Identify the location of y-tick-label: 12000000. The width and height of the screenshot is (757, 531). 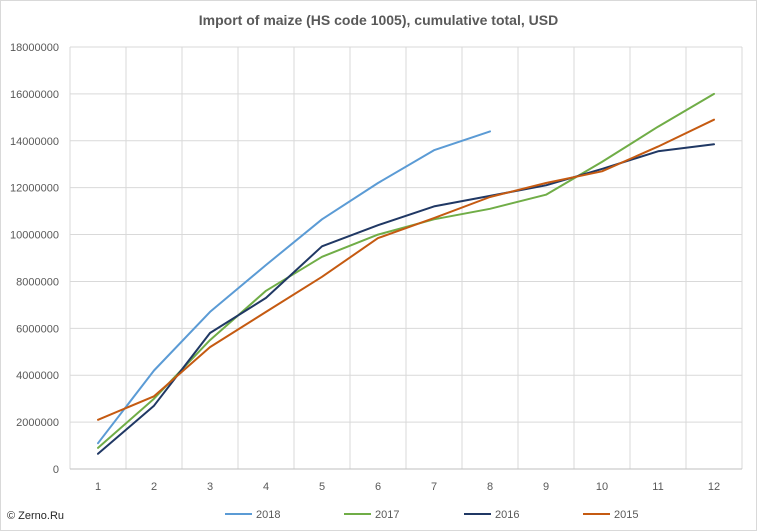
(34, 189).